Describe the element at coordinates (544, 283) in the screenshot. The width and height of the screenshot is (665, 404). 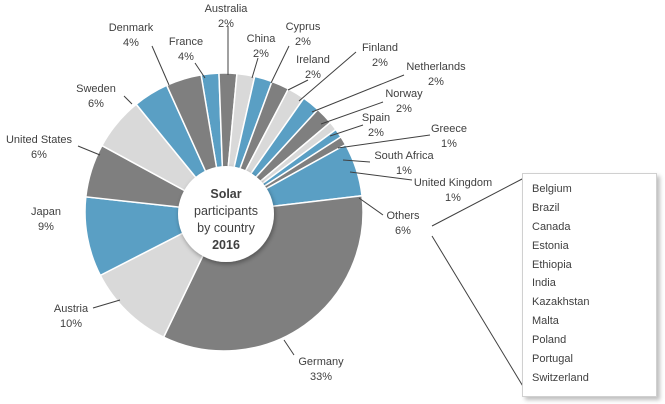
I see `others-list-item: India` at that location.